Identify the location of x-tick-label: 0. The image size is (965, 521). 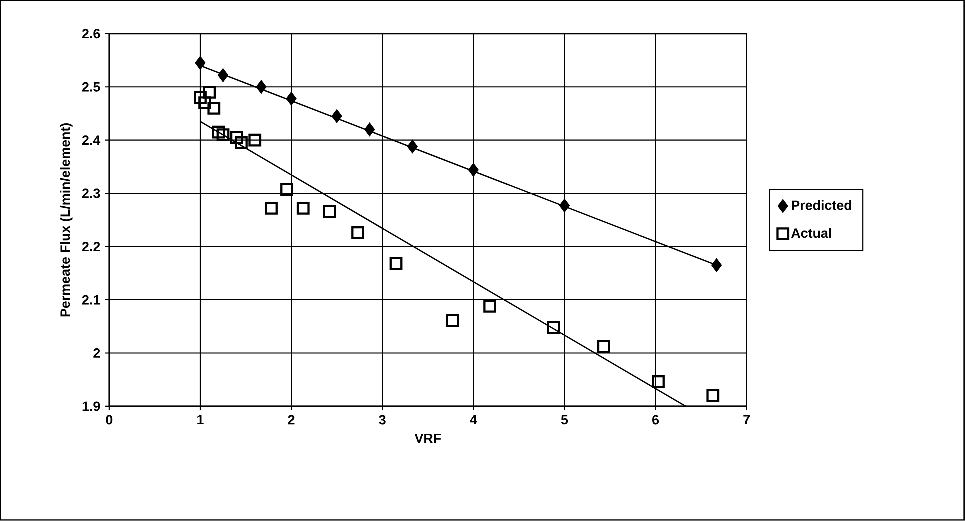
(109, 420).